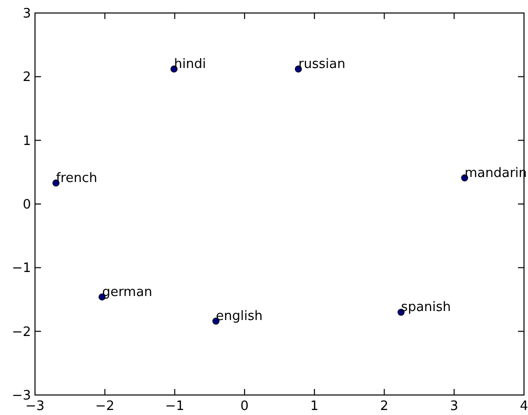 Image resolution: width=528 pixels, height=415 pixels. What do you see at coordinates (104, 406) in the screenshot?
I see `x-tick-label: −2` at bounding box center [104, 406].